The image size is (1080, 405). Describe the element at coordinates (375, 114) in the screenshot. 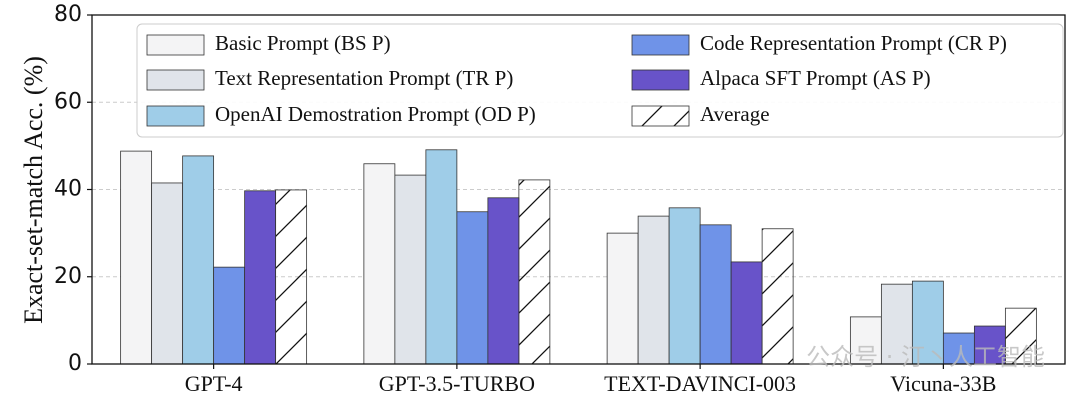

I see `legend-label: OpenAI Demostration Prompt (OD P)` at that location.